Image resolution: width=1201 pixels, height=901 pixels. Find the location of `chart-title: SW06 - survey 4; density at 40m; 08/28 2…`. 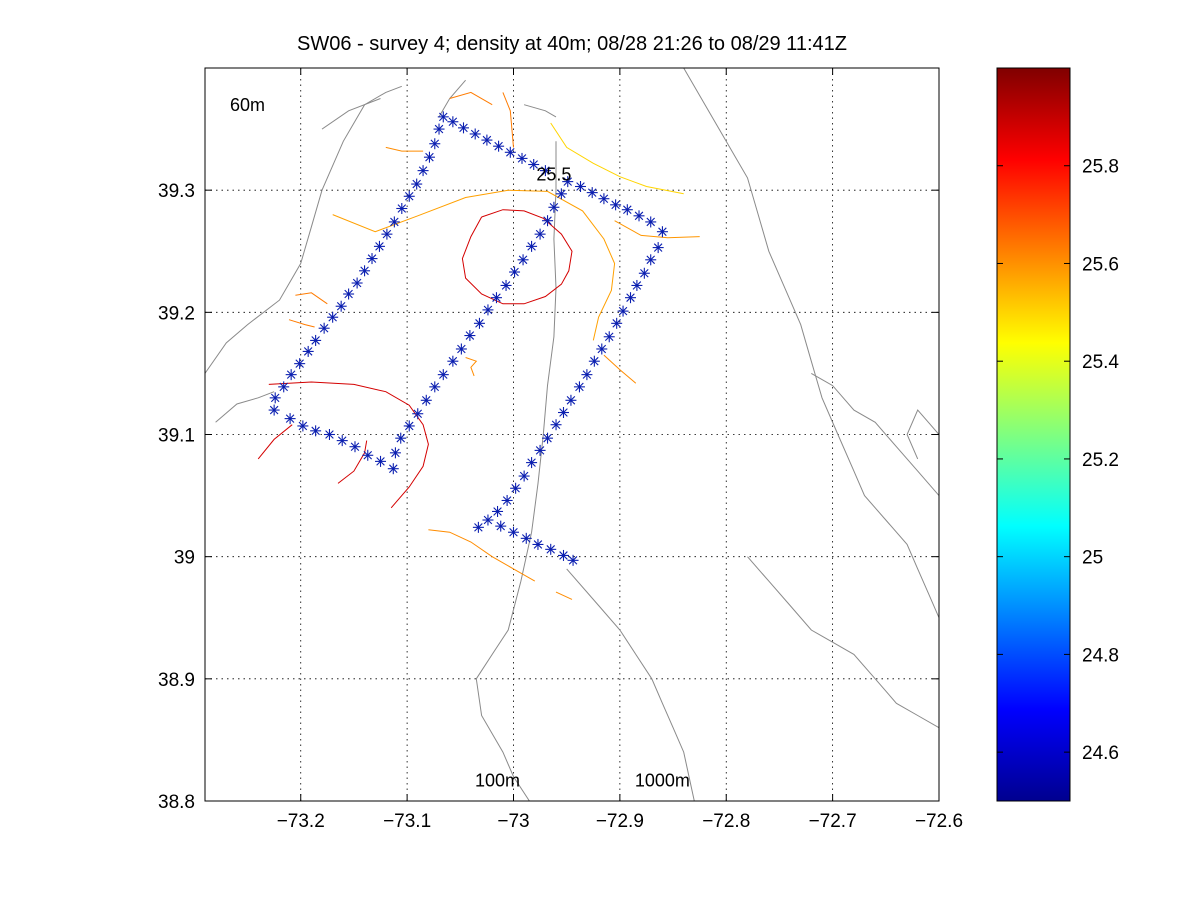

chart-title: SW06 - survey 4; density at 40m; 08/28 2… is located at coordinates (572, 44).